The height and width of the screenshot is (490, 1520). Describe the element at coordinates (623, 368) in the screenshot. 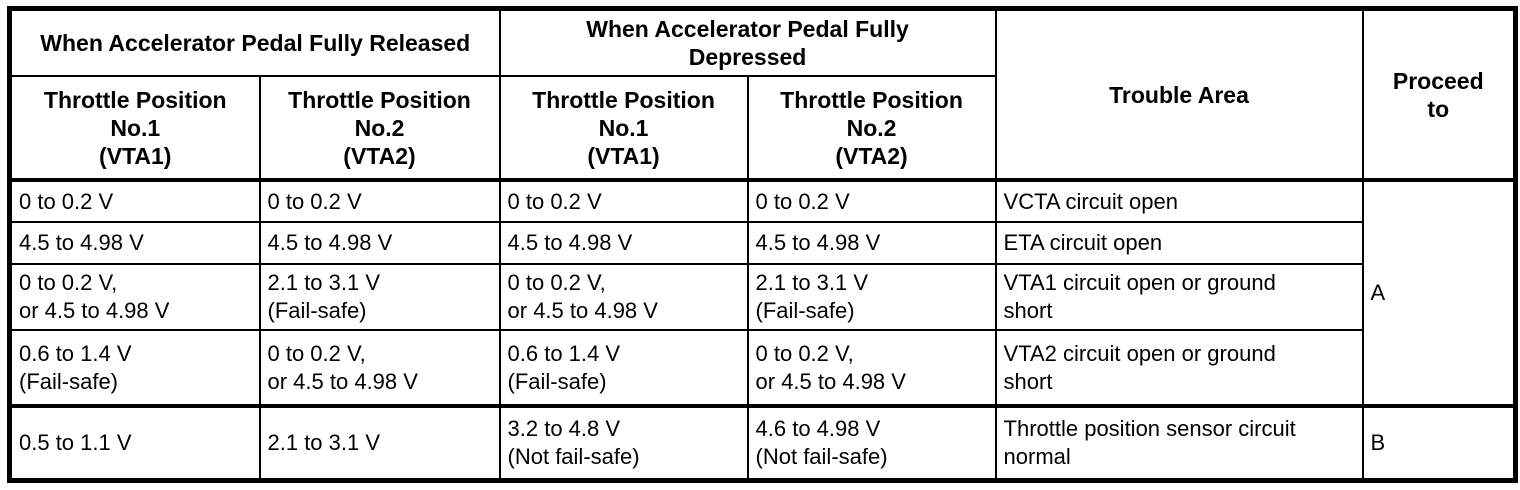

I see `cell-vta1-depressed: 0.6 to 1.4 V (Fail-safe)` at that location.